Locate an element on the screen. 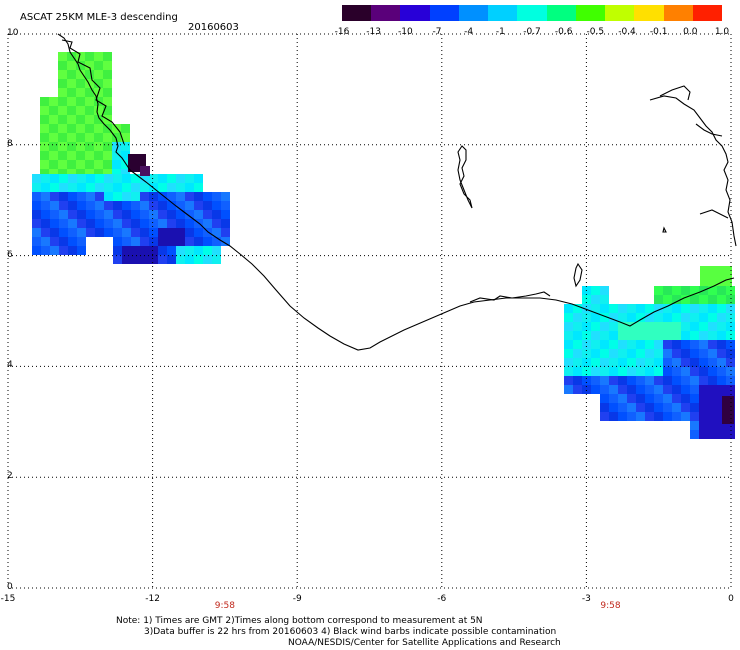  x-tick-label: -12 is located at coordinates (152, 599).